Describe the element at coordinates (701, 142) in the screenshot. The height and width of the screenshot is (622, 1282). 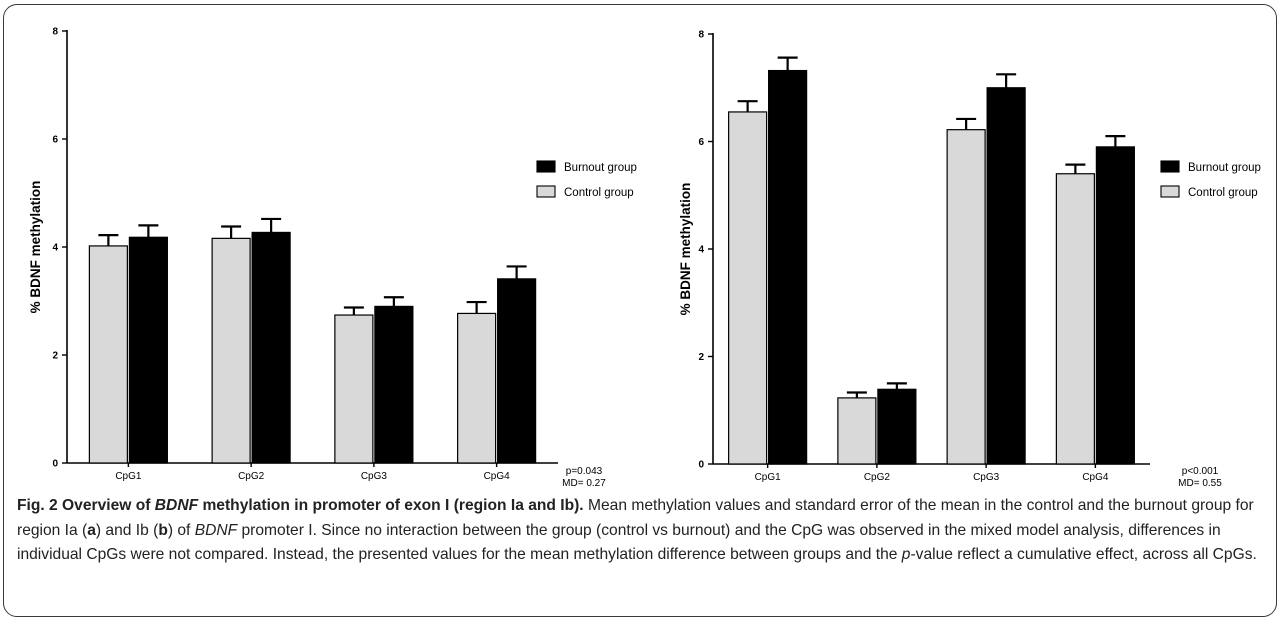
I see `y-tick-label-b: 6` at that location.